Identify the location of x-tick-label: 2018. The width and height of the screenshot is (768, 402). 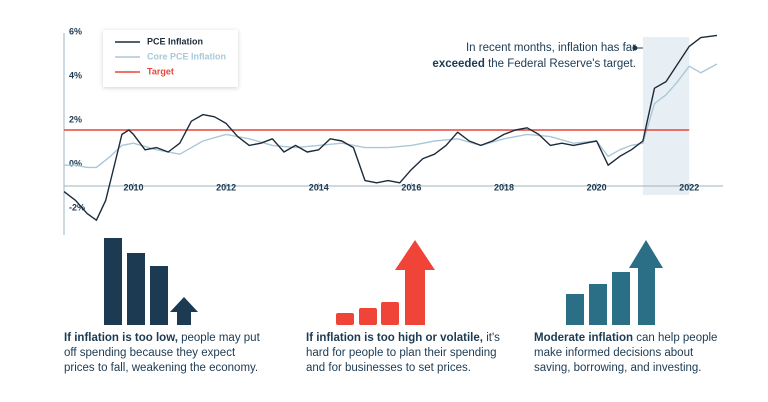
(504, 187).